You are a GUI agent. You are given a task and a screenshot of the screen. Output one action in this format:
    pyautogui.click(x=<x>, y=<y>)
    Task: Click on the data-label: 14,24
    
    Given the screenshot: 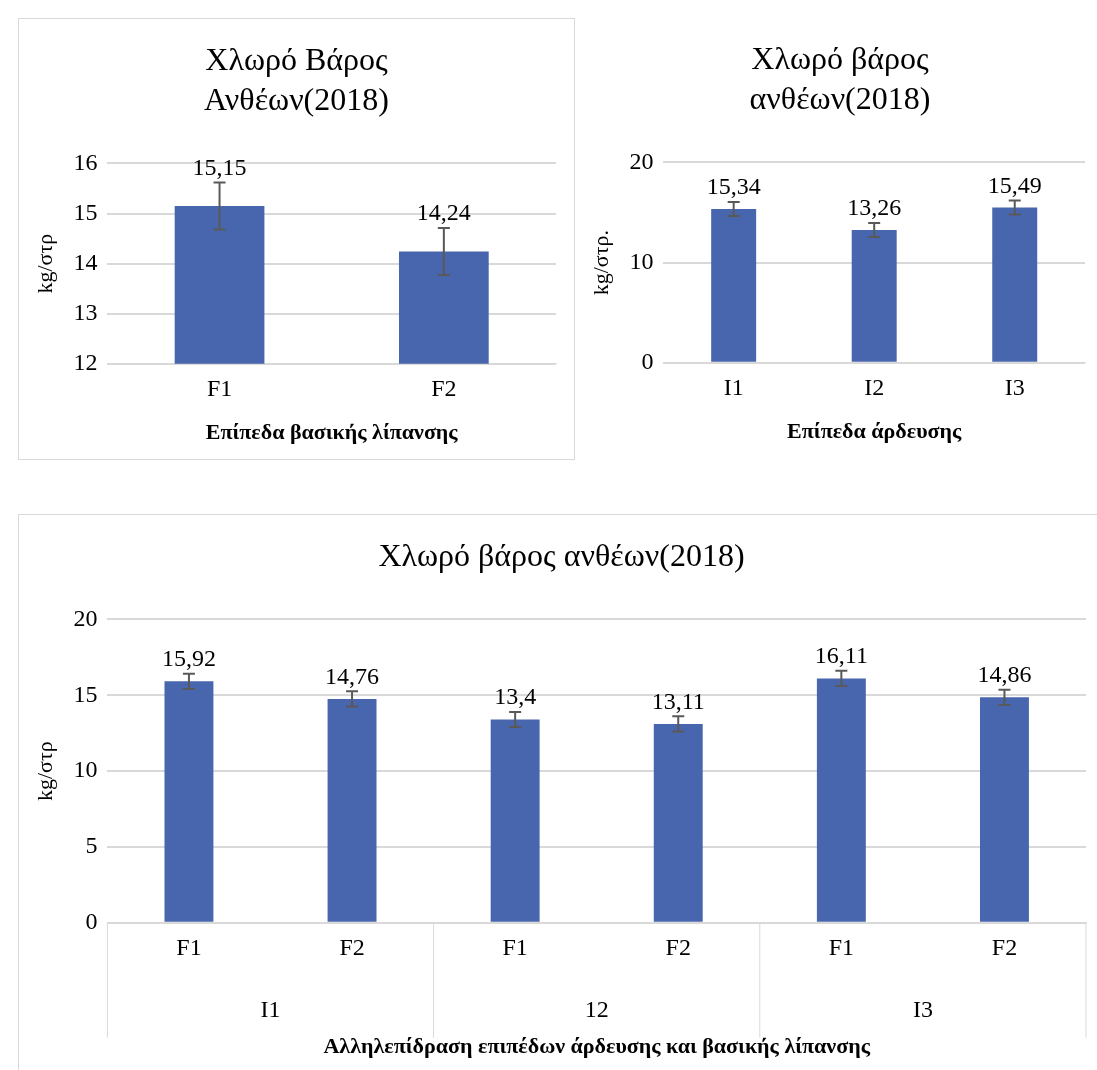 What is the action you would take?
    pyautogui.click(x=443, y=212)
    